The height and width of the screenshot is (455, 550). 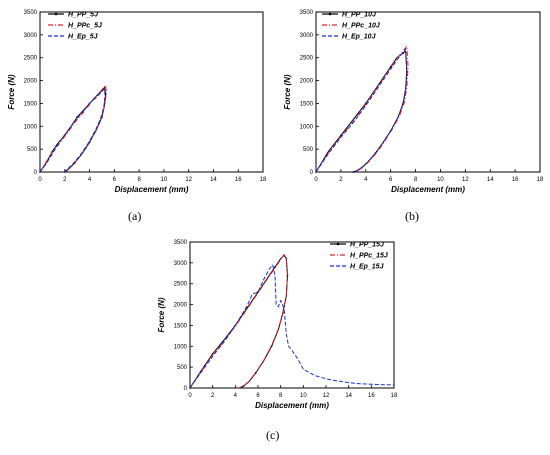 I want to click on series-line-H_PPc_5J, so click(x=73, y=128).